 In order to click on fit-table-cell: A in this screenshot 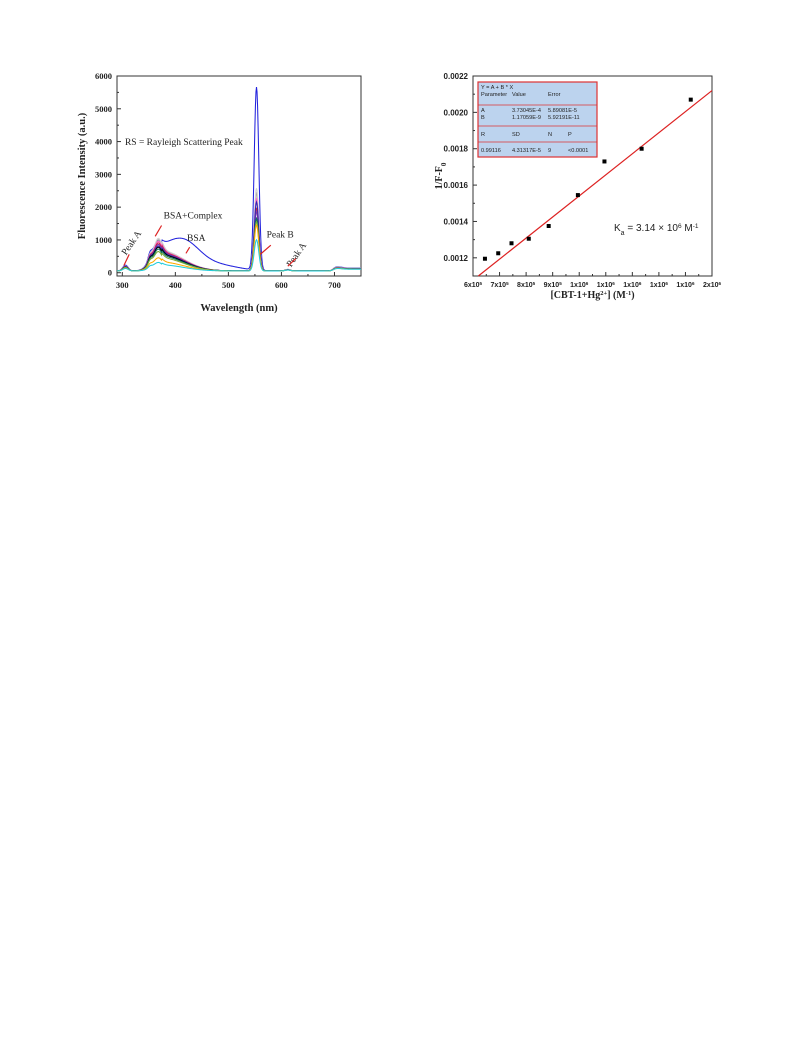, I will do `click(483, 111)`.